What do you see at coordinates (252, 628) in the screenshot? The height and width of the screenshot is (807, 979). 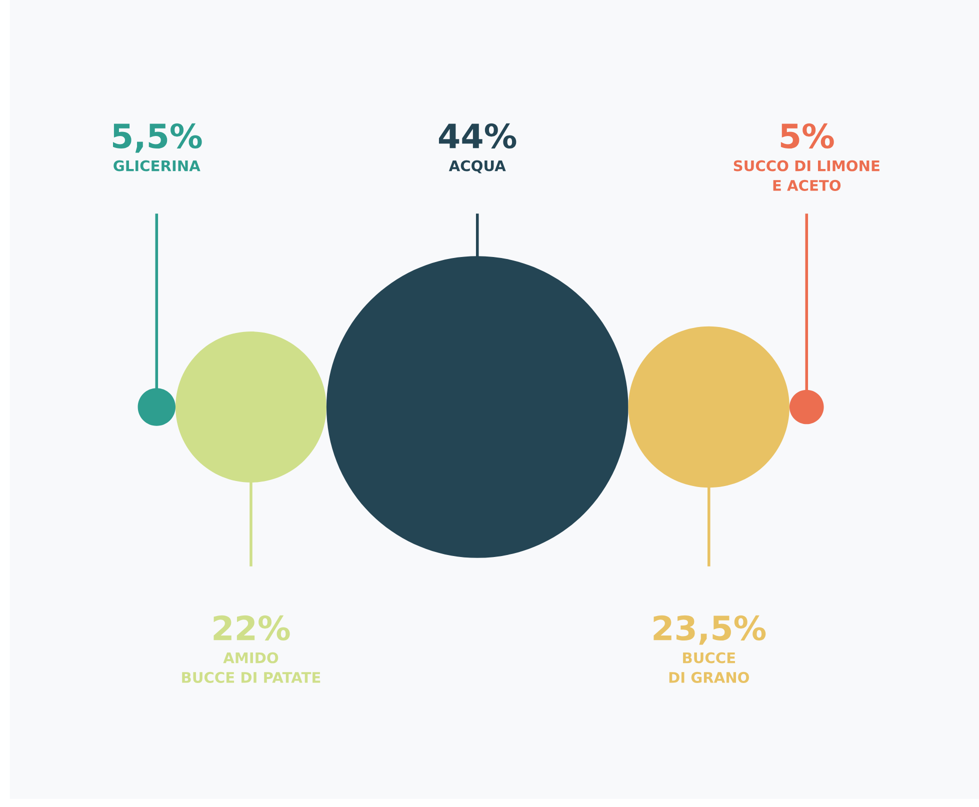 I see `data-label: 22%` at bounding box center [252, 628].